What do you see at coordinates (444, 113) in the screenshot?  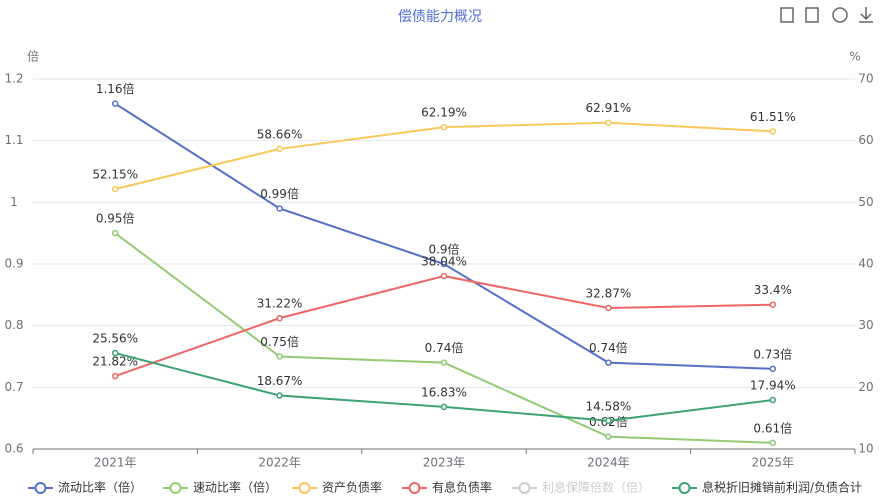 I see `data-label: 62.19%` at bounding box center [444, 113].